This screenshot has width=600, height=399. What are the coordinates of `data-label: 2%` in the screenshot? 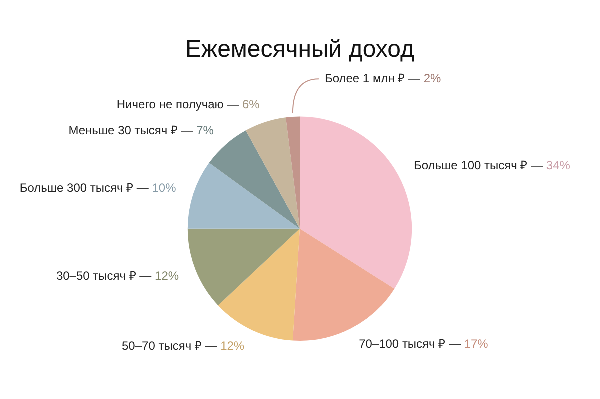 It's located at (433, 78).